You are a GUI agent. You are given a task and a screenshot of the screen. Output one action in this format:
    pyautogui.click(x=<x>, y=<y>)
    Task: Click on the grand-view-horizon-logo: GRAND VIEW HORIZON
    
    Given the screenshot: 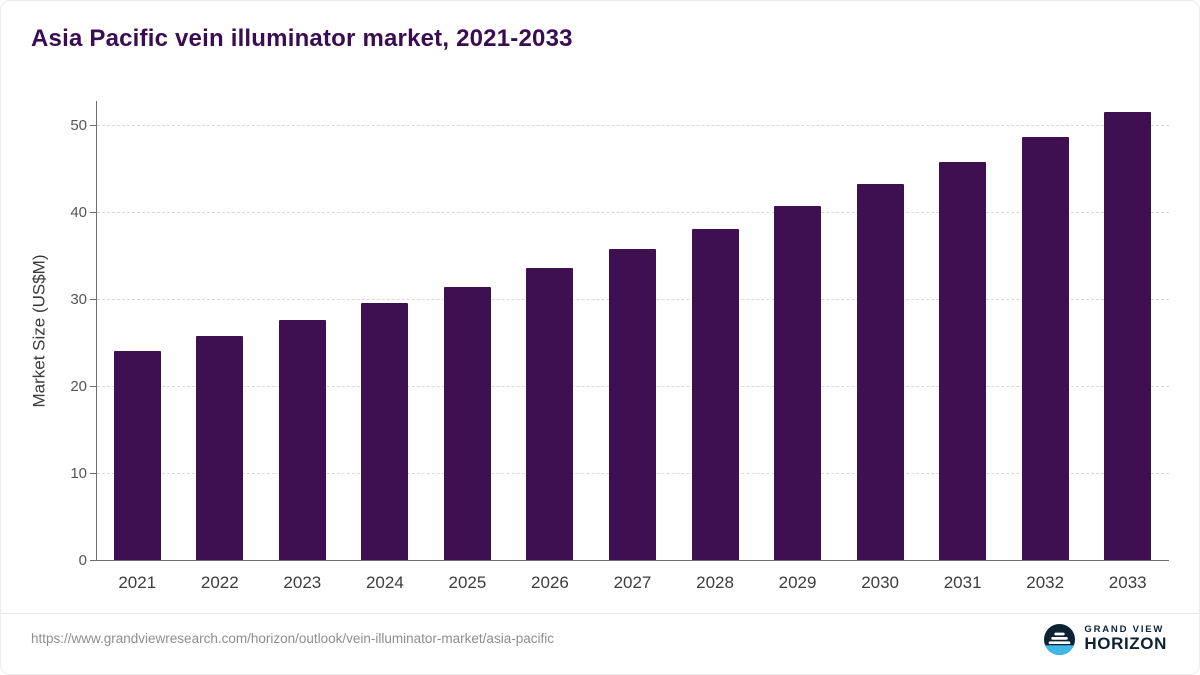 What is the action you would take?
    pyautogui.click(x=1105, y=639)
    